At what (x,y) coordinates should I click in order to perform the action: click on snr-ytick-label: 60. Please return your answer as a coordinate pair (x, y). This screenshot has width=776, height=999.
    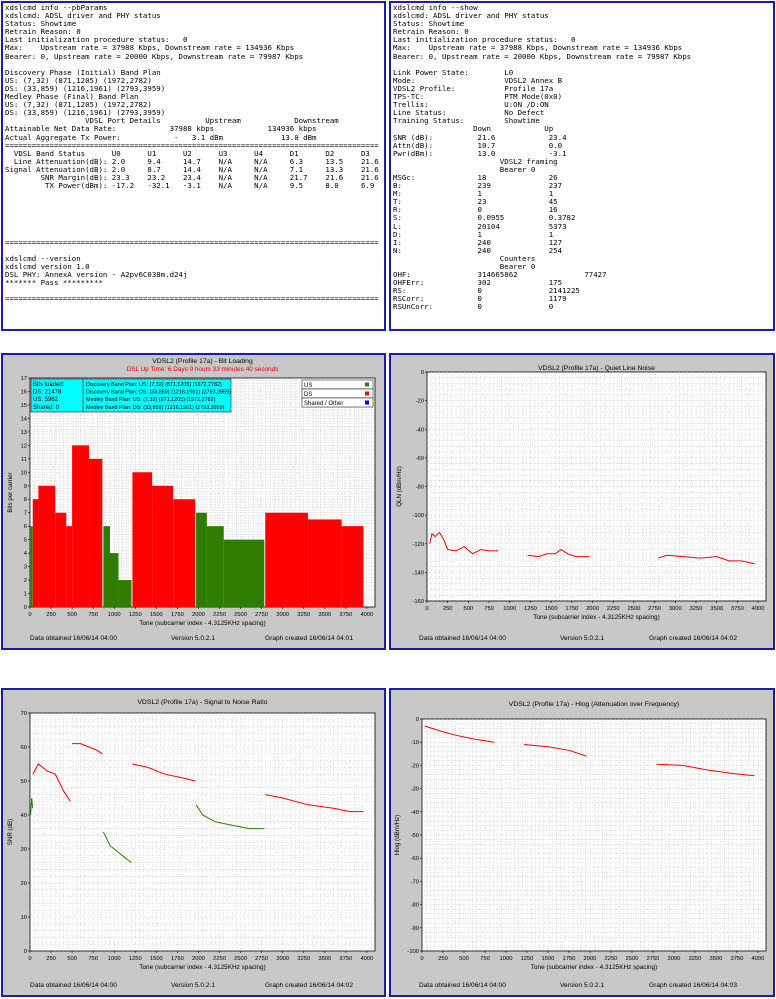
    Looking at the image, I should click on (24, 748).